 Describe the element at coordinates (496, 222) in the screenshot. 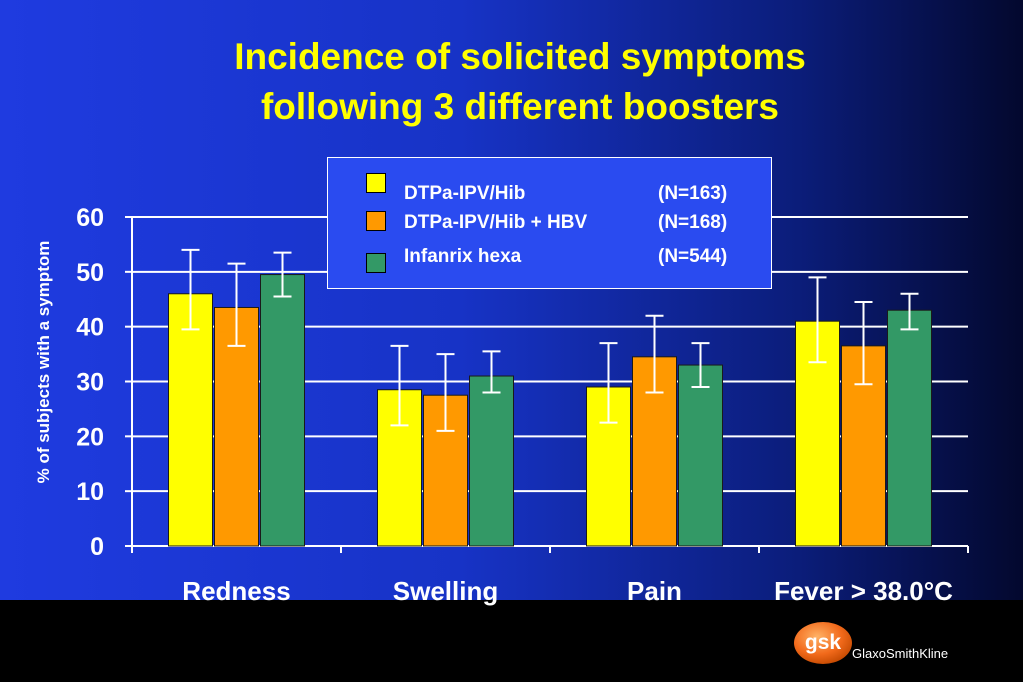

I see `legend-label: DTPa-IPV/Hib + HBV` at that location.